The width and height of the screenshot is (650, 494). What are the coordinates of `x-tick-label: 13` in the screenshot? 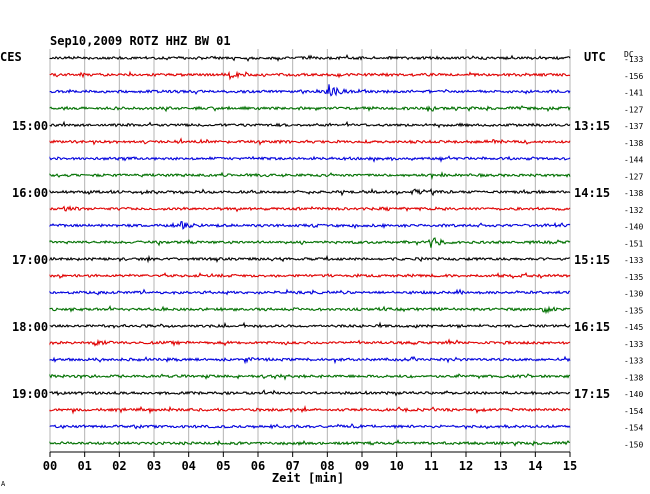 It's located at (500, 466).